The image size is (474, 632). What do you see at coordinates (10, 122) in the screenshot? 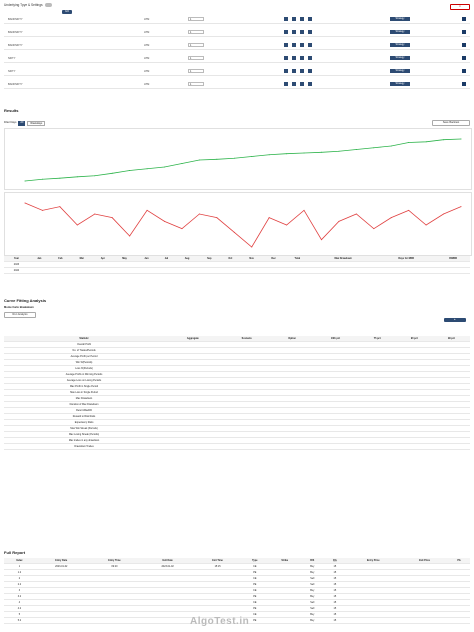
I see `filter-days-tab: Filter Days` at bounding box center [10, 122].